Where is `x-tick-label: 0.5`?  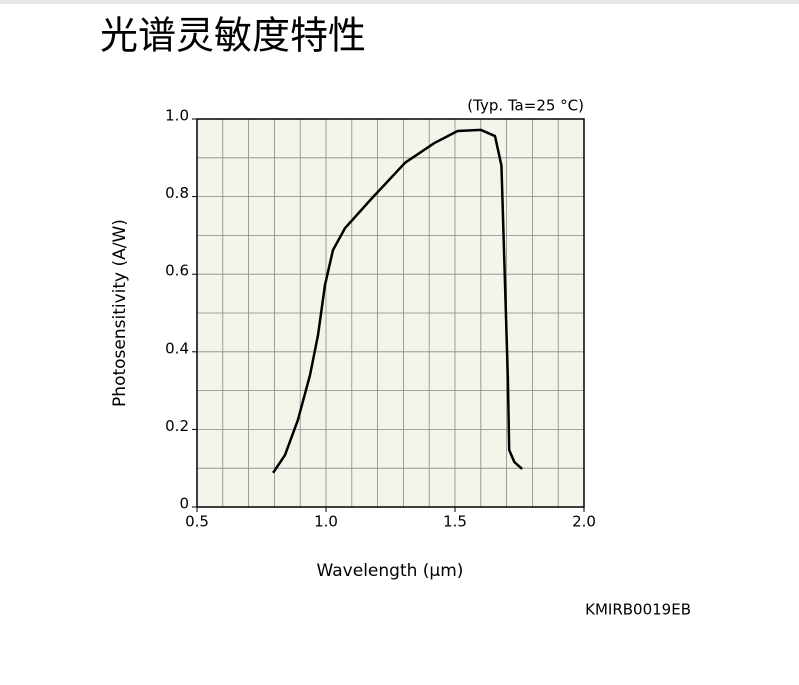 x-tick-label: 0.5 is located at coordinates (197, 522).